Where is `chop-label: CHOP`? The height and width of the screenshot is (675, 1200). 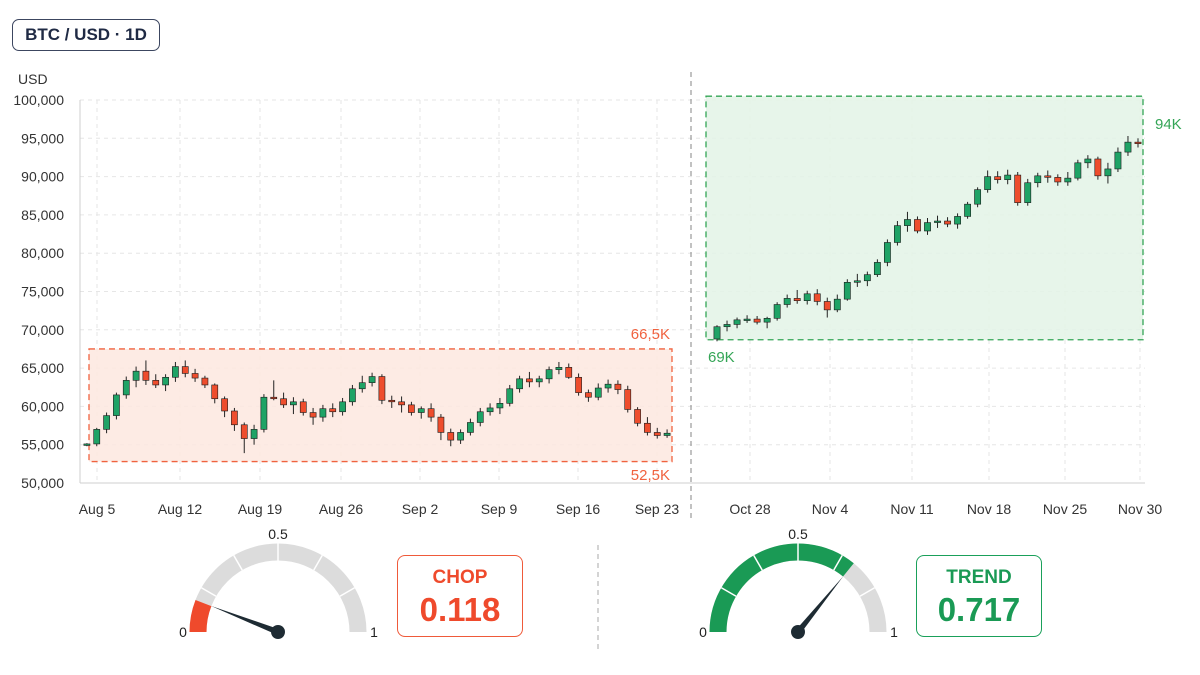
chop-label: CHOP is located at coordinates (460, 577).